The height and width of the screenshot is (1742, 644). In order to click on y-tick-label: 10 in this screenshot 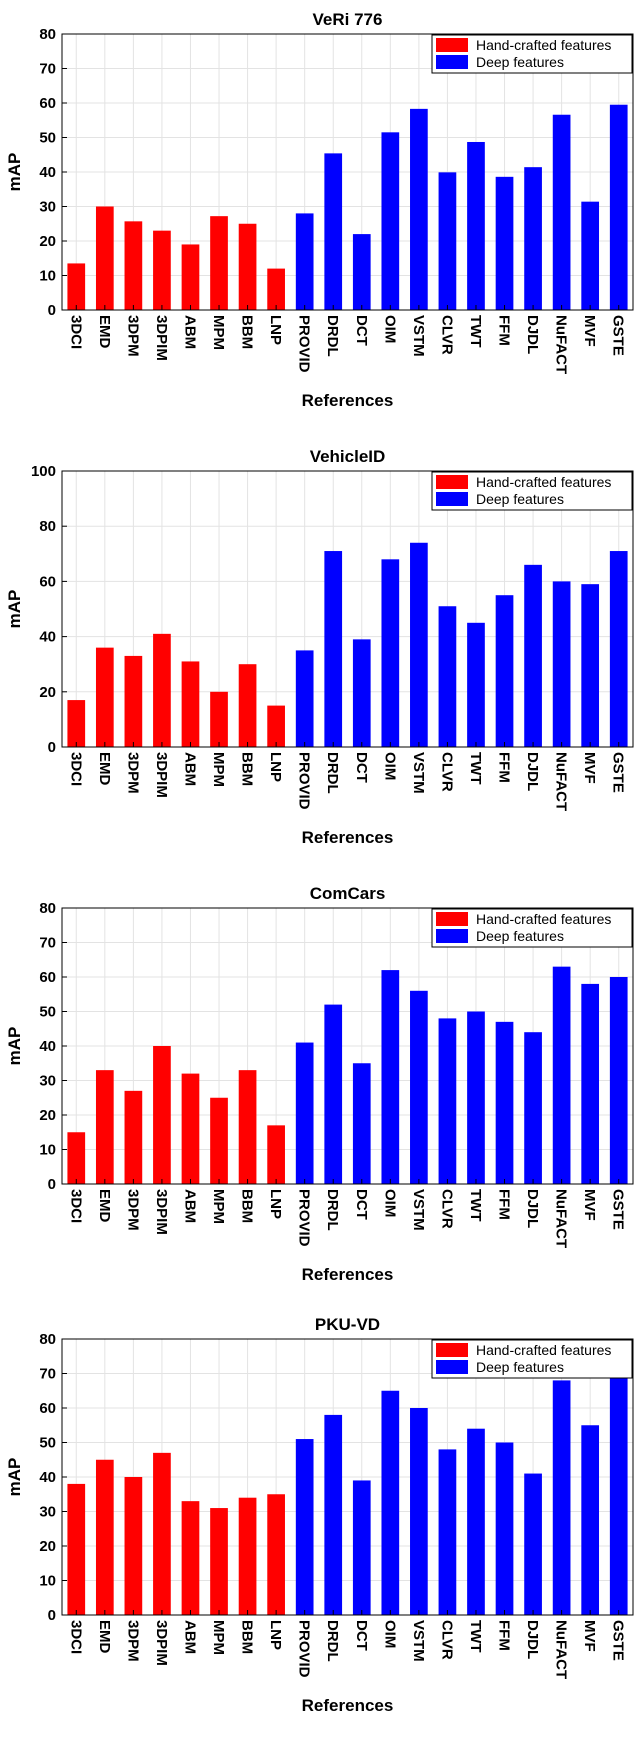, I will do `click(47, 1581)`.